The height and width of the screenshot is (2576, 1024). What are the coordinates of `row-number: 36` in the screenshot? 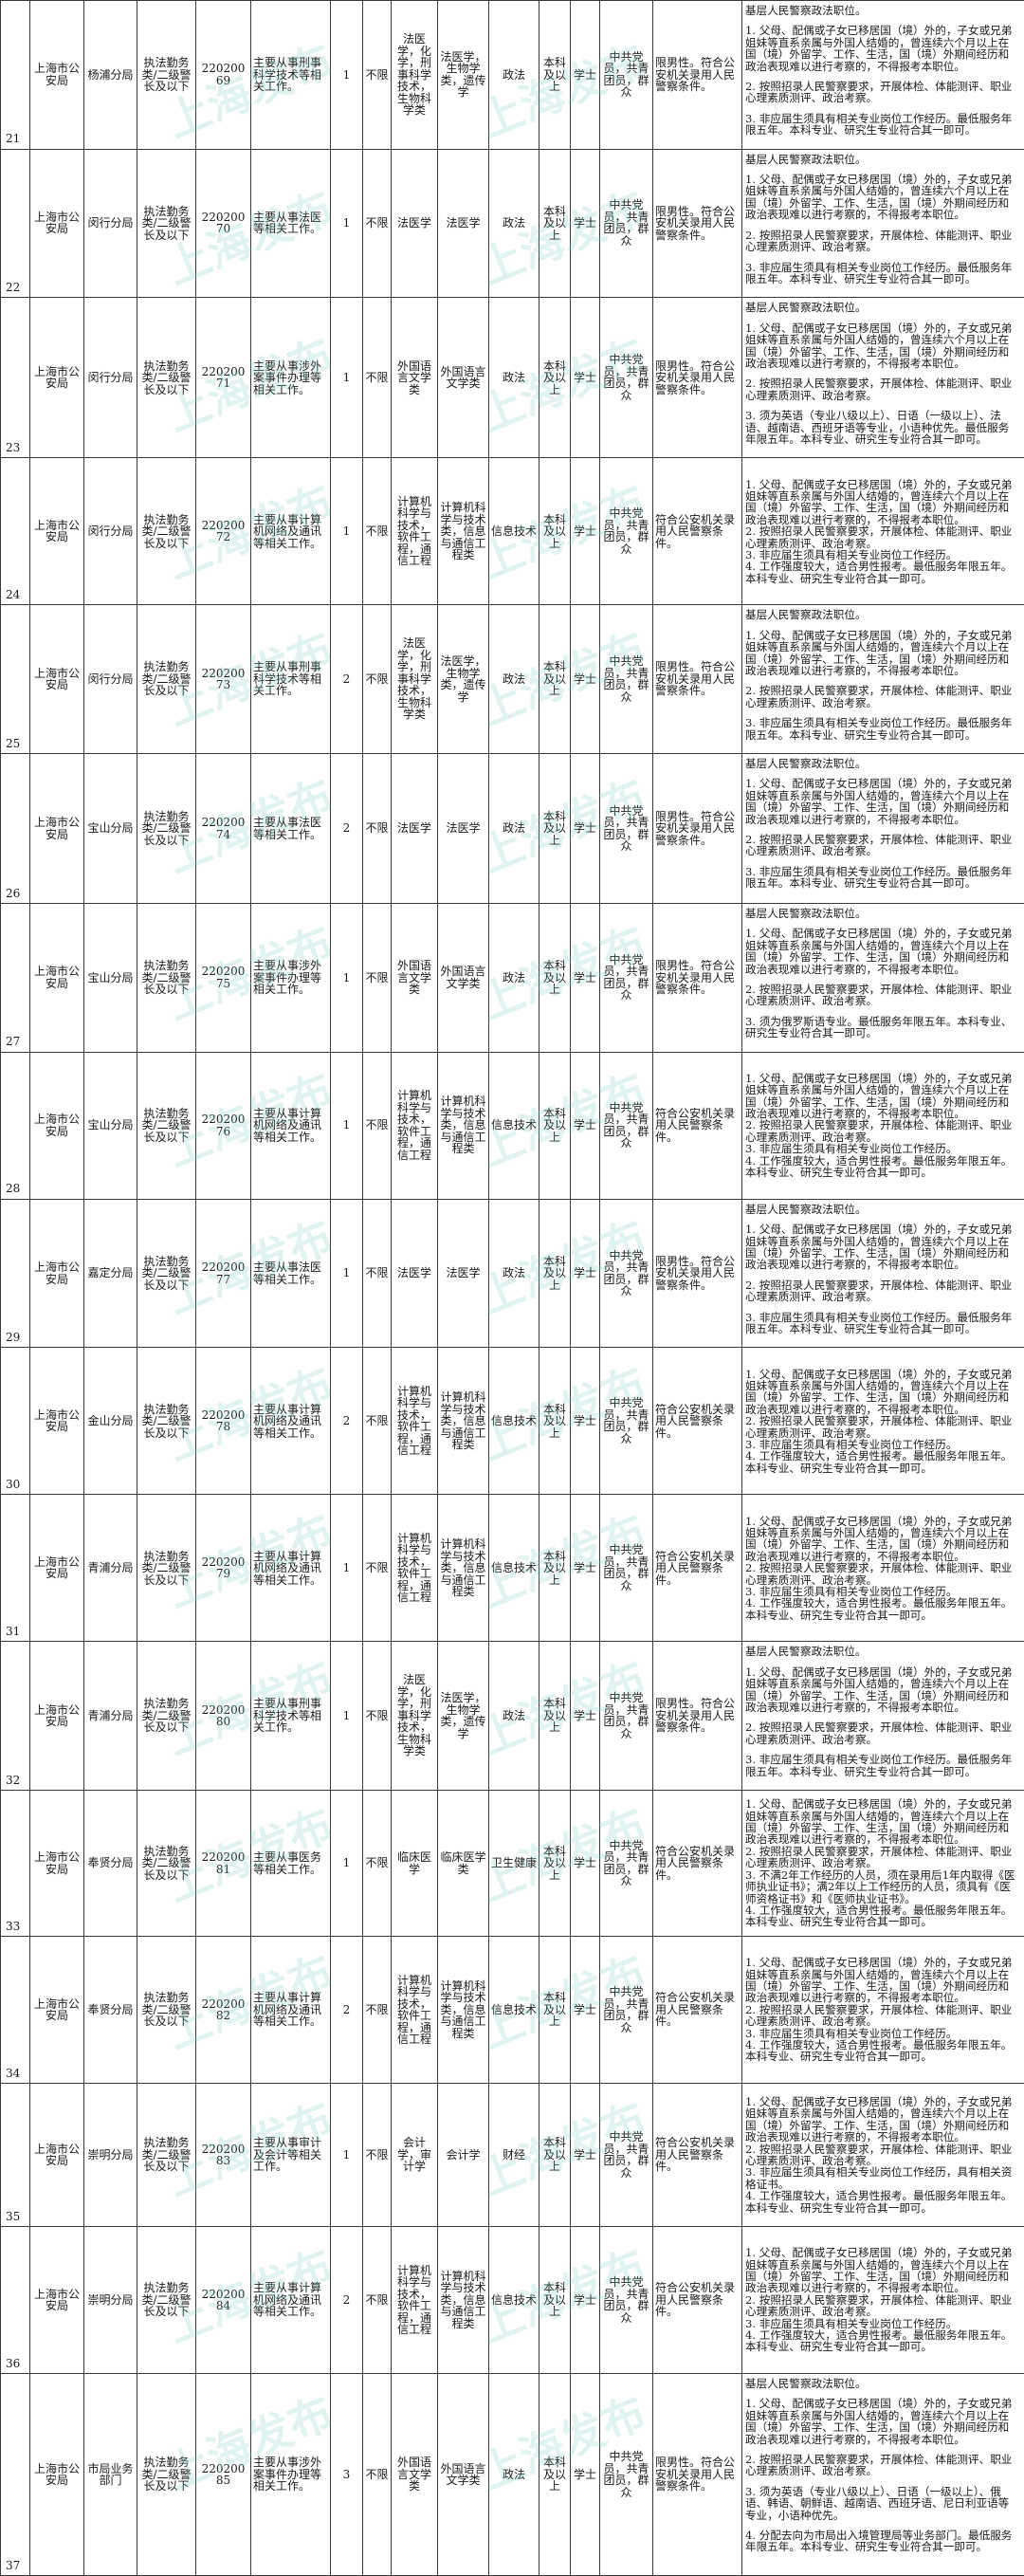 It's located at (15, 2300).